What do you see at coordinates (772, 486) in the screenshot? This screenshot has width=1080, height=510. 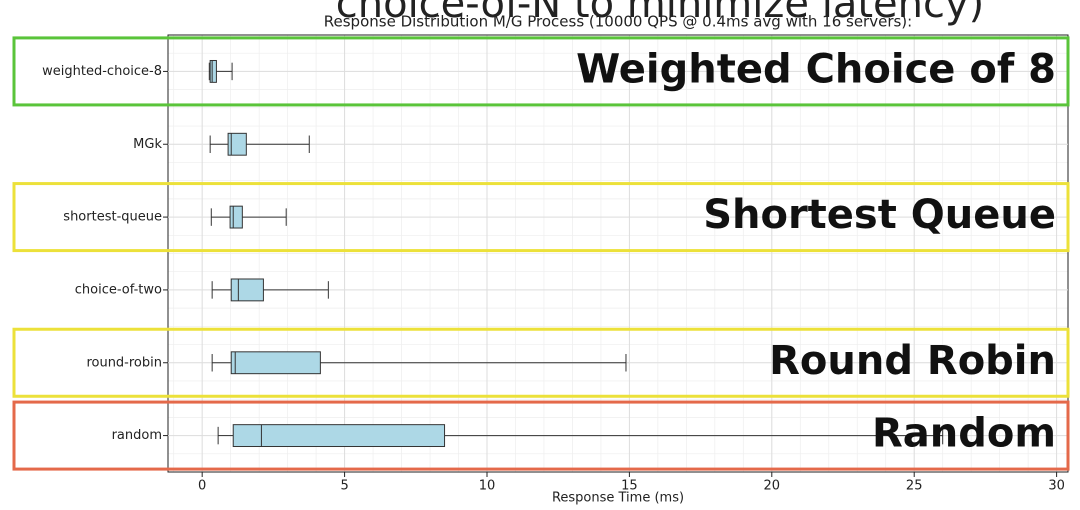 I see `x-tick-label: 20` at bounding box center [772, 486].